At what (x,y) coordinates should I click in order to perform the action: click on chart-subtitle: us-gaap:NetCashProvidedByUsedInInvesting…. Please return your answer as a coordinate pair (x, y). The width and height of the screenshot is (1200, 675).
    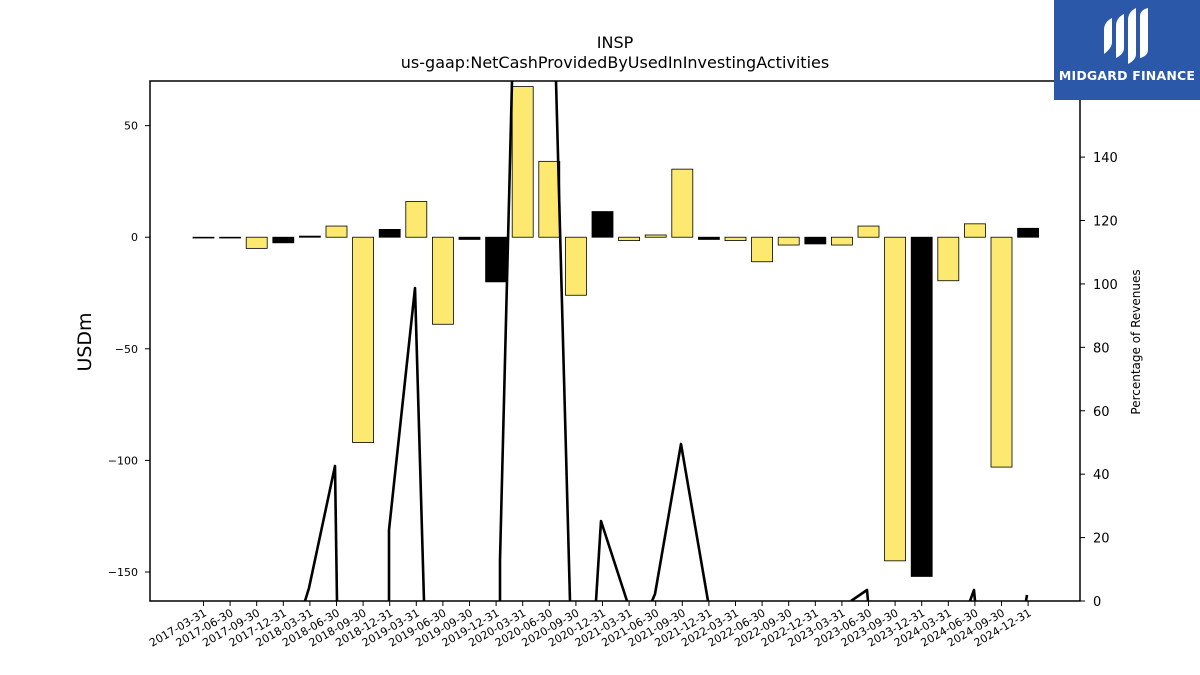
    Looking at the image, I should click on (615, 62).